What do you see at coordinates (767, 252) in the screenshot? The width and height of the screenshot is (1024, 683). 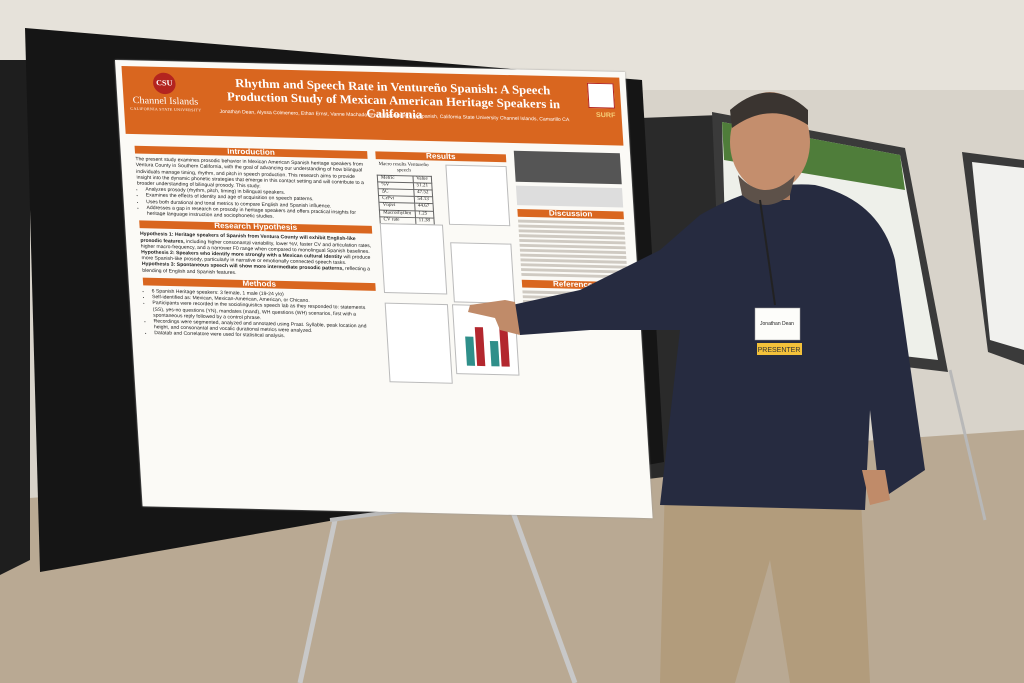 I see `lanyard` at bounding box center [767, 252].